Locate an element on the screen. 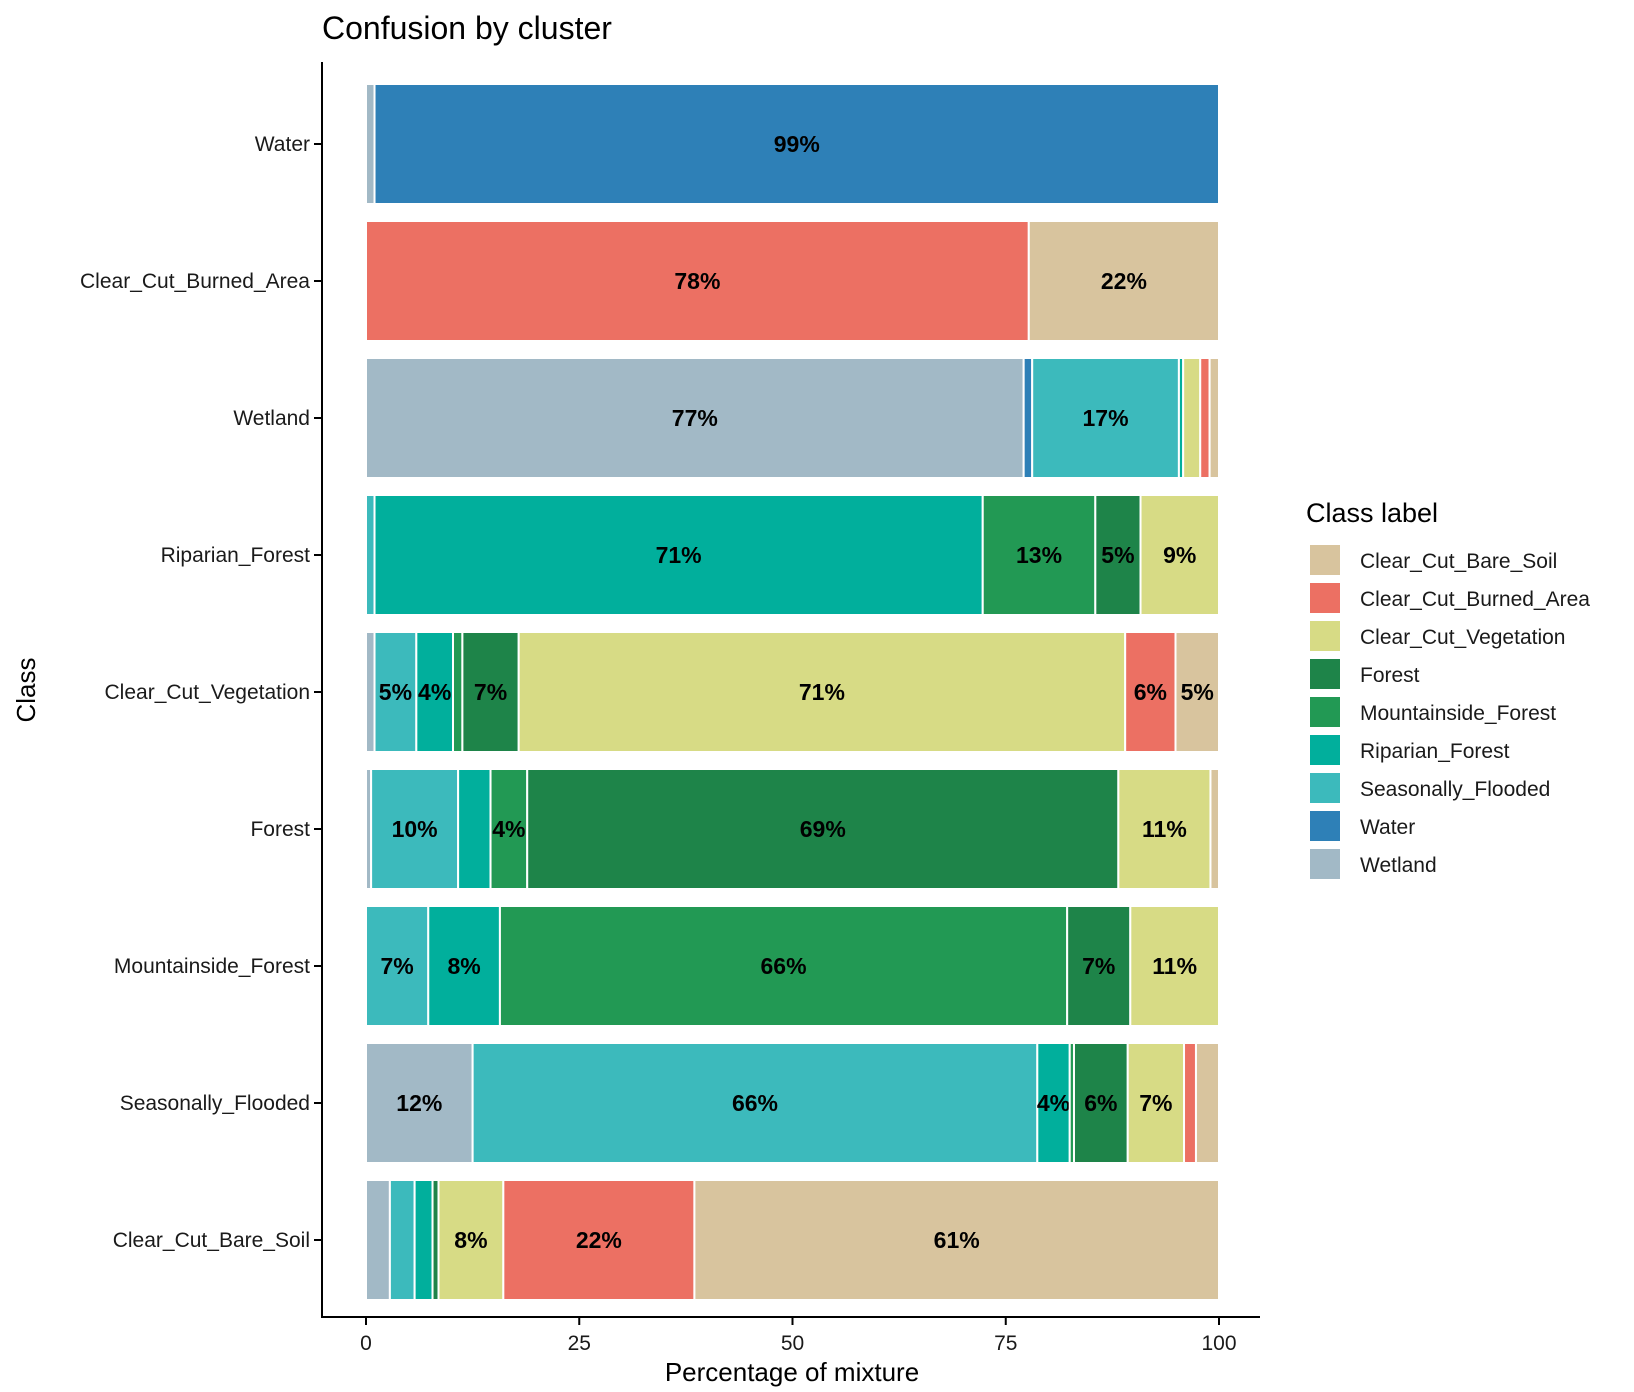 This screenshot has height=1392, width=1634. legend-label: Water is located at coordinates (1387, 827).